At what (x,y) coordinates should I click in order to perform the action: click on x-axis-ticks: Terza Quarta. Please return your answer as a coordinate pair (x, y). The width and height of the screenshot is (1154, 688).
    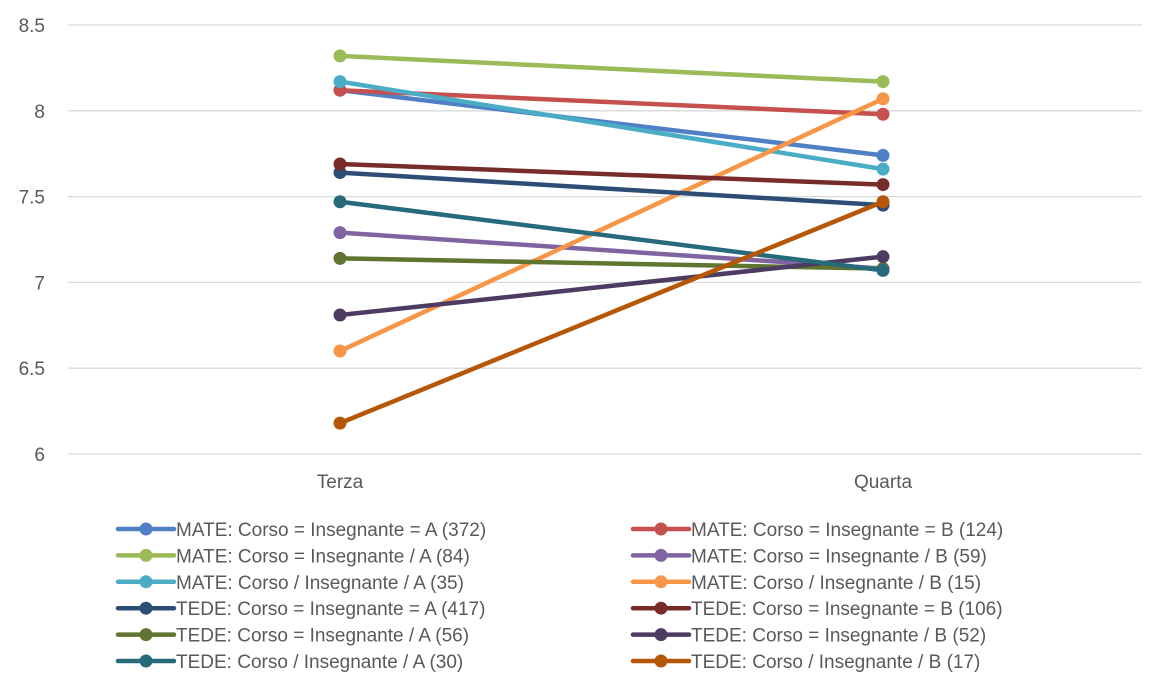
    Looking at the image, I should click on (615, 482).